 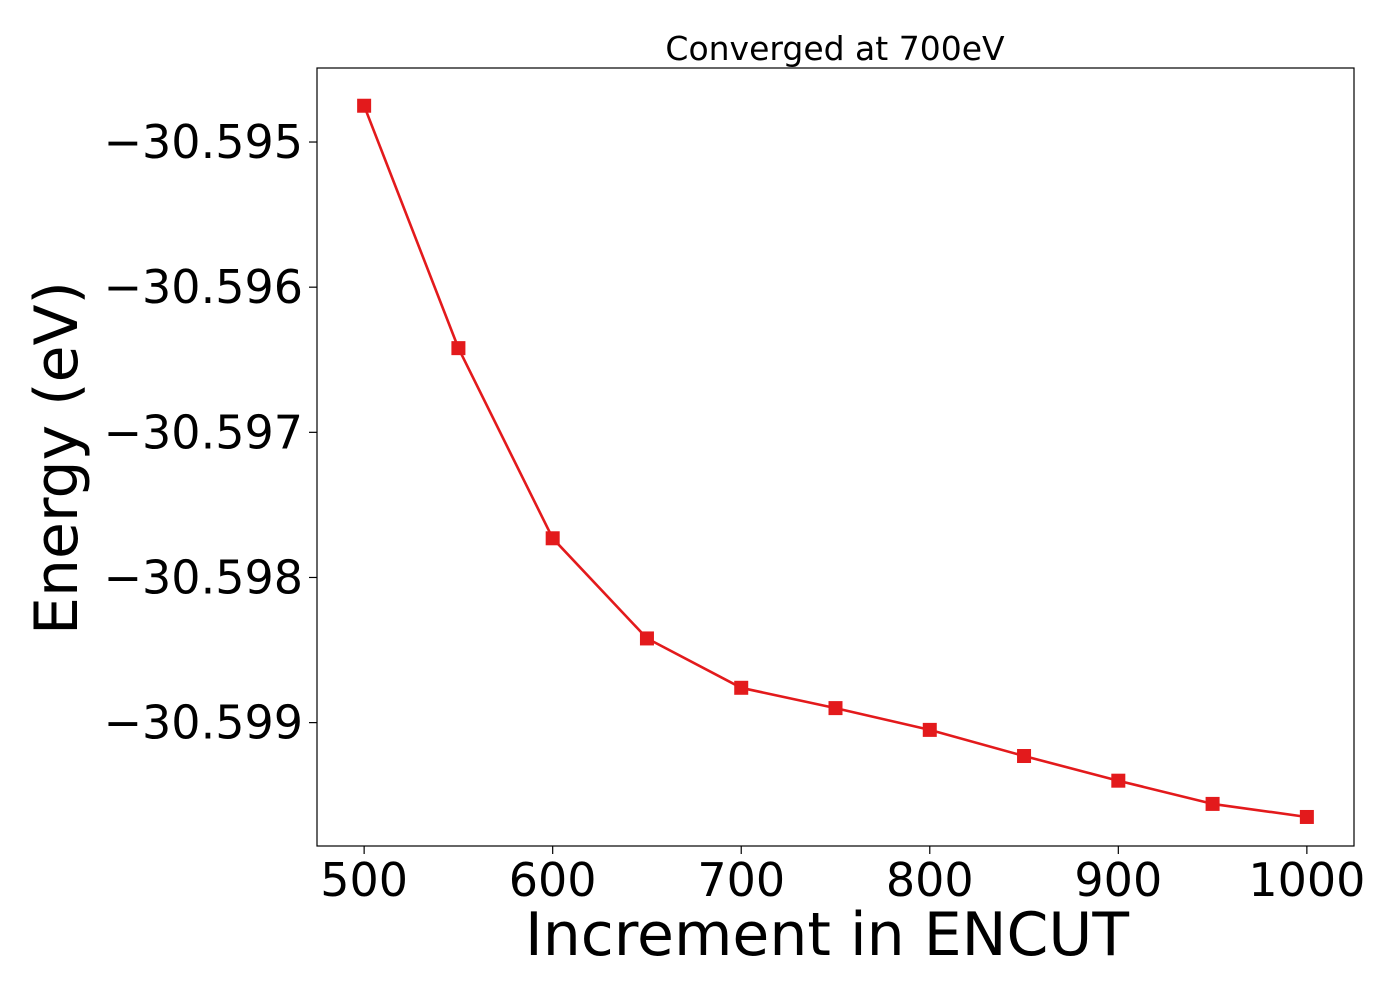 What do you see at coordinates (1306, 880) in the screenshot?
I see `x-tick-label: 1000` at bounding box center [1306, 880].